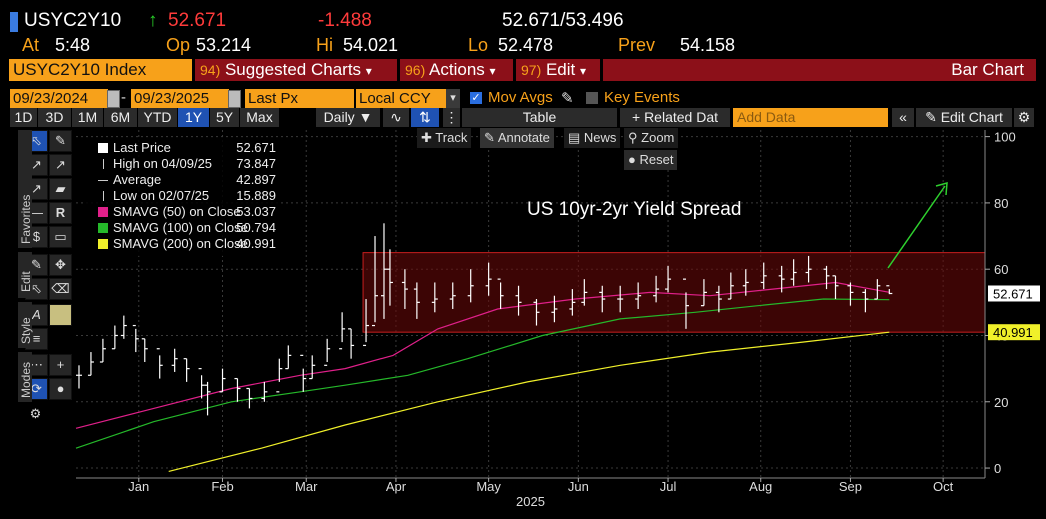  I want to click on price-labels: 52.671 40.991, so click(1014, 313).